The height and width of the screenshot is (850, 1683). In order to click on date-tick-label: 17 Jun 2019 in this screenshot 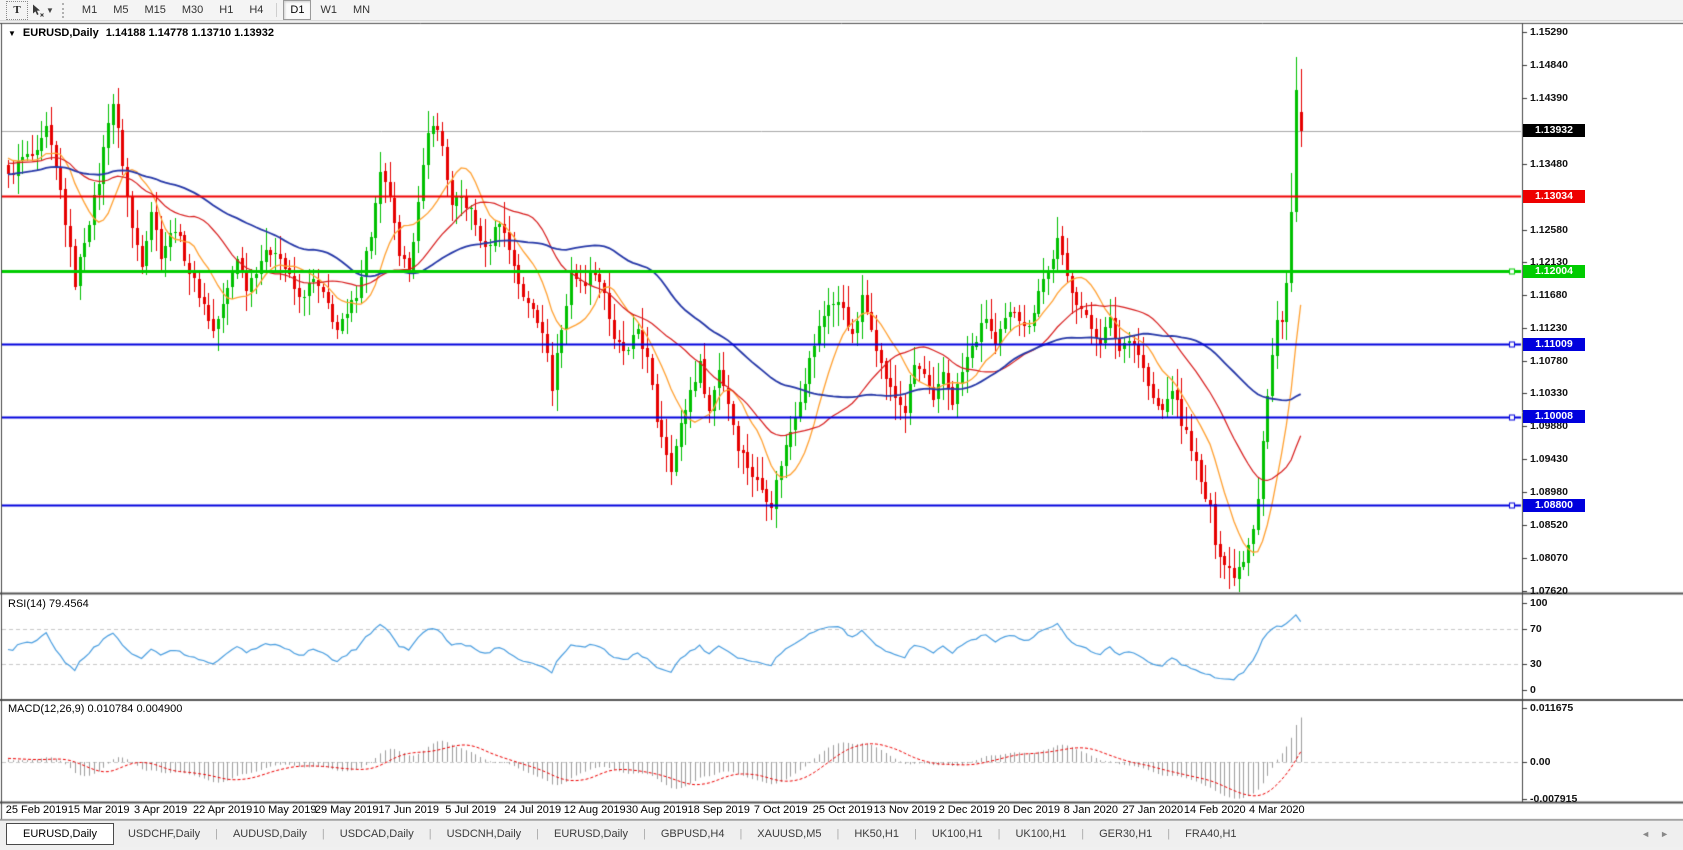, I will do `click(408, 810)`.